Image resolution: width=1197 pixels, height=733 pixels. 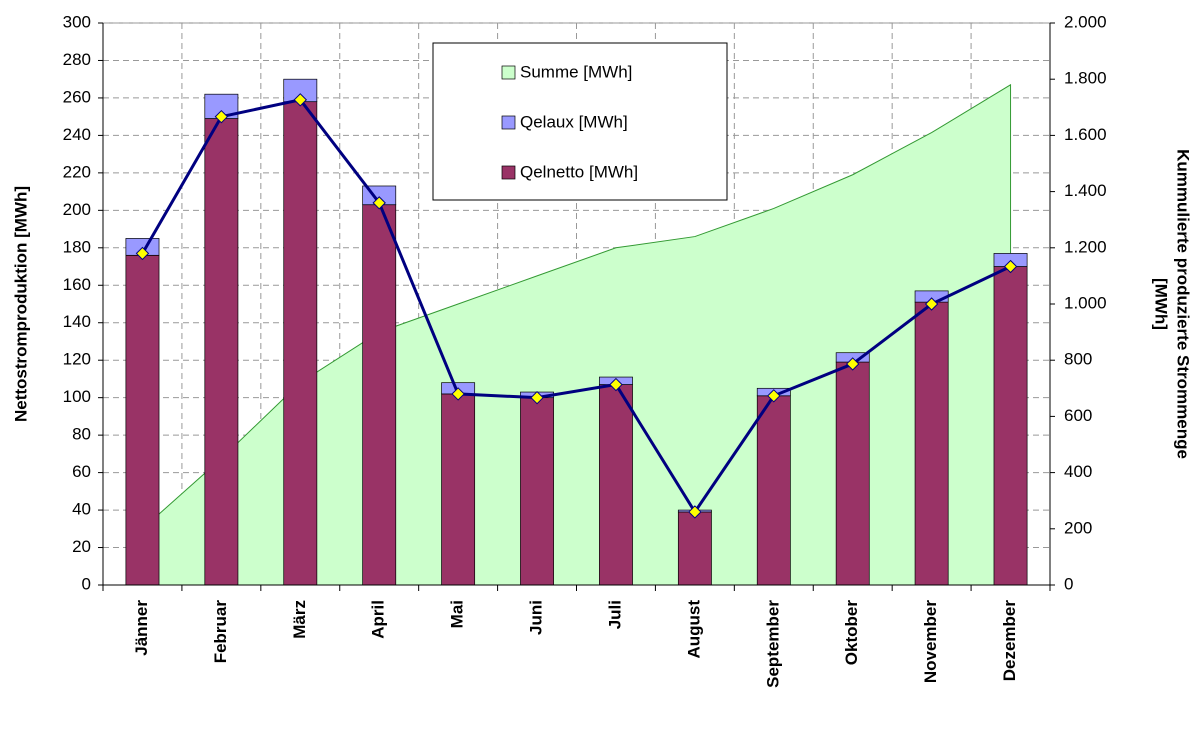 What do you see at coordinates (1085, 190) in the screenshot?
I see `y2-tick-label: 1.400` at bounding box center [1085, 190].